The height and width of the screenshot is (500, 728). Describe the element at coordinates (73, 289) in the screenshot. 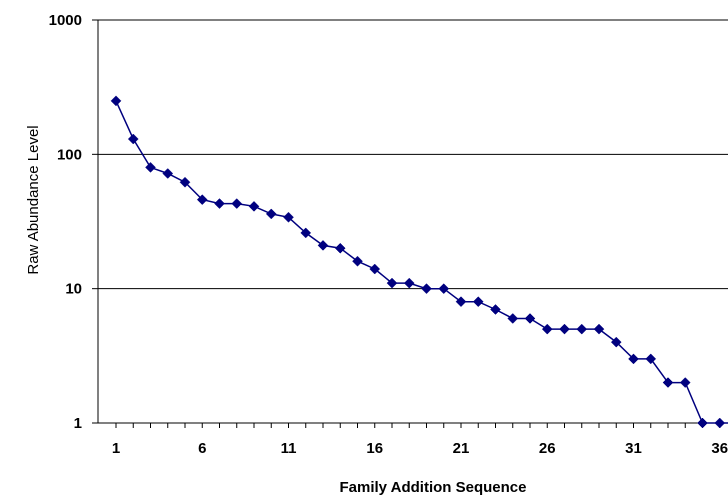

I see `y-tick-label: 10` at that location.